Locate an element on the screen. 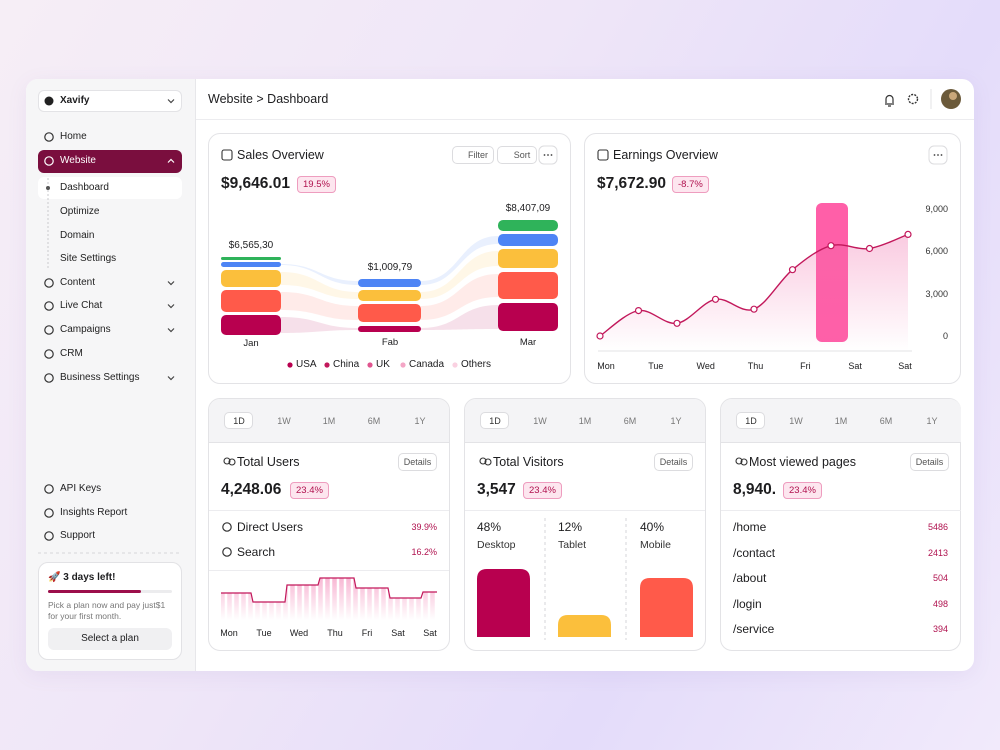  nav-item: Site Settings is located at coordinates (88, 258).